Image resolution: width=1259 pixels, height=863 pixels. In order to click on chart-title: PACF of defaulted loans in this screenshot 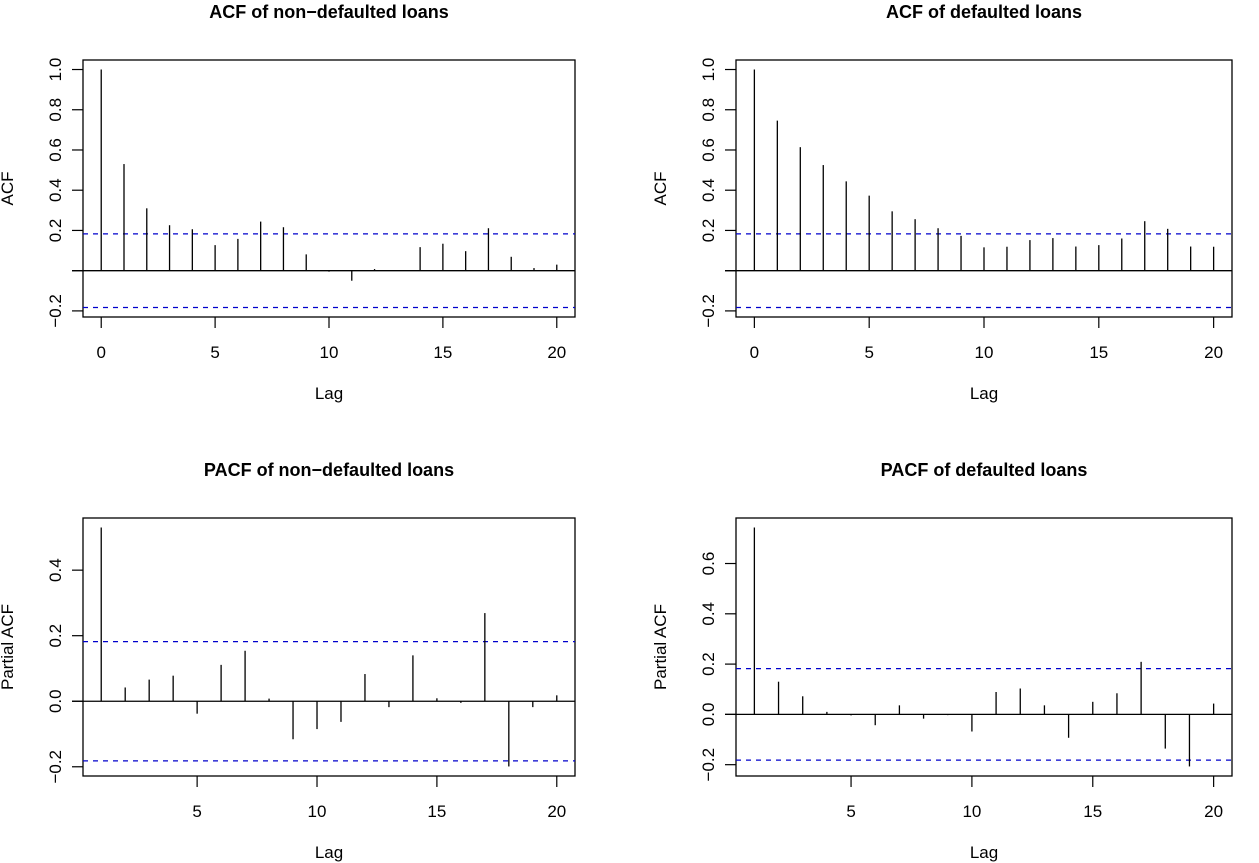, I will do `click(984, 470)`.